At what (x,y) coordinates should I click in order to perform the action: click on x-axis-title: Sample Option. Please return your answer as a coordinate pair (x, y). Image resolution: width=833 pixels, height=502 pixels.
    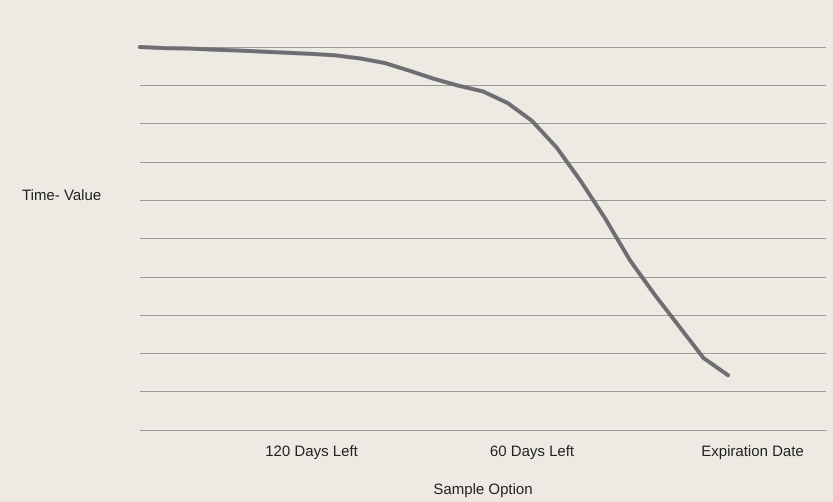
    Looking at the image, I should click on (483, 489).